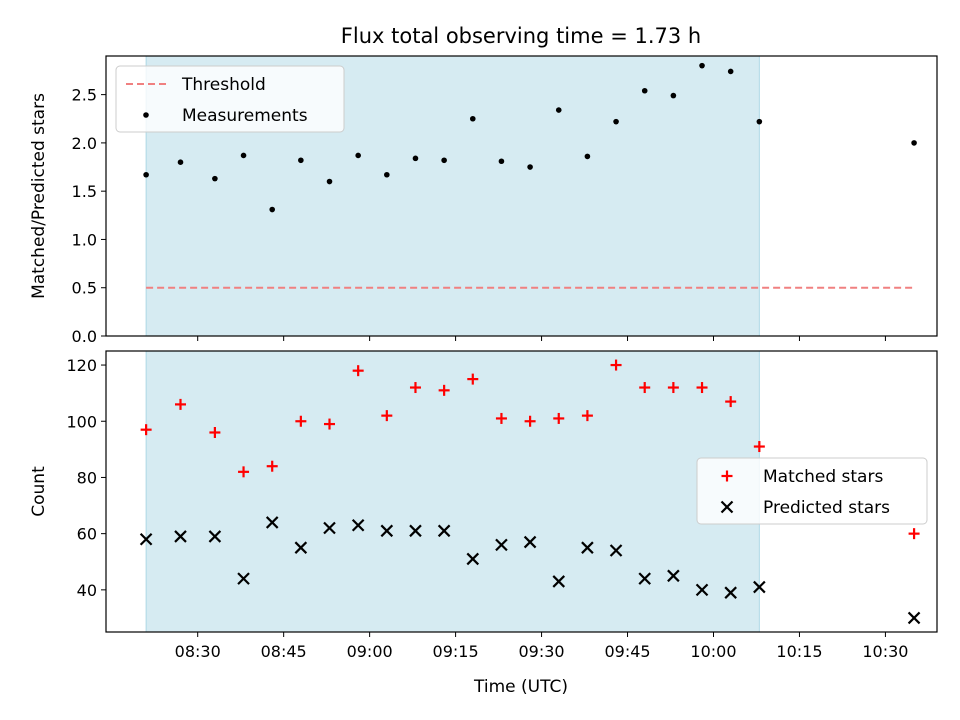 The image size is (960, 720). I want to click on y-tick-label: 1.5, so click(84, 191).